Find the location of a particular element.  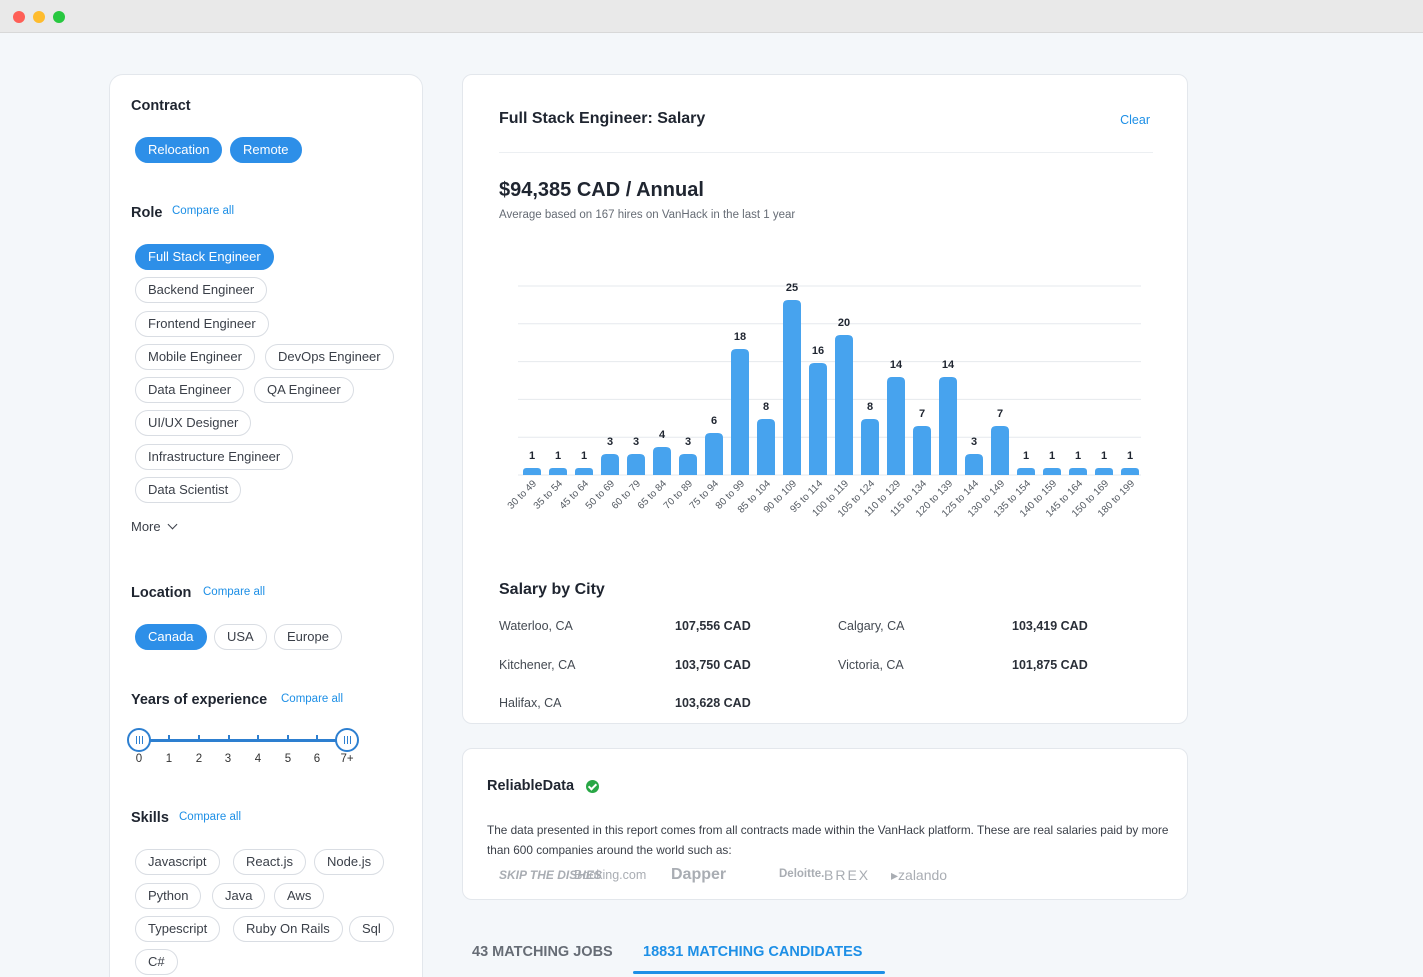

chip-role: Backend Engineer is located at coordinates (201, 290).